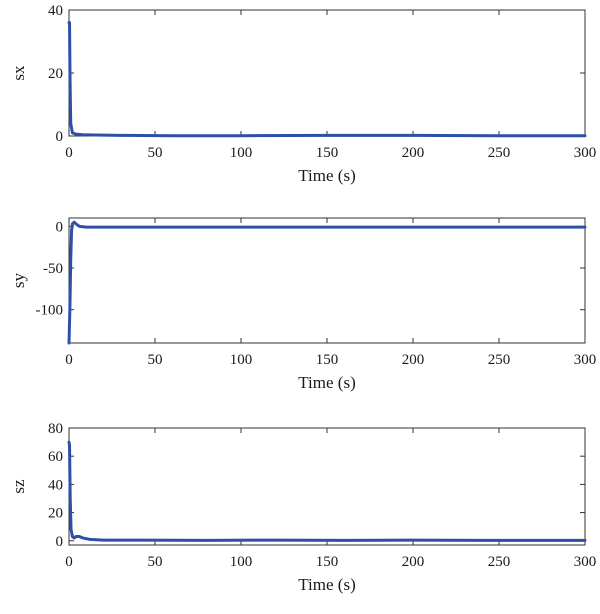  I want to click on y-tick-label: -100, so click(50, 311).